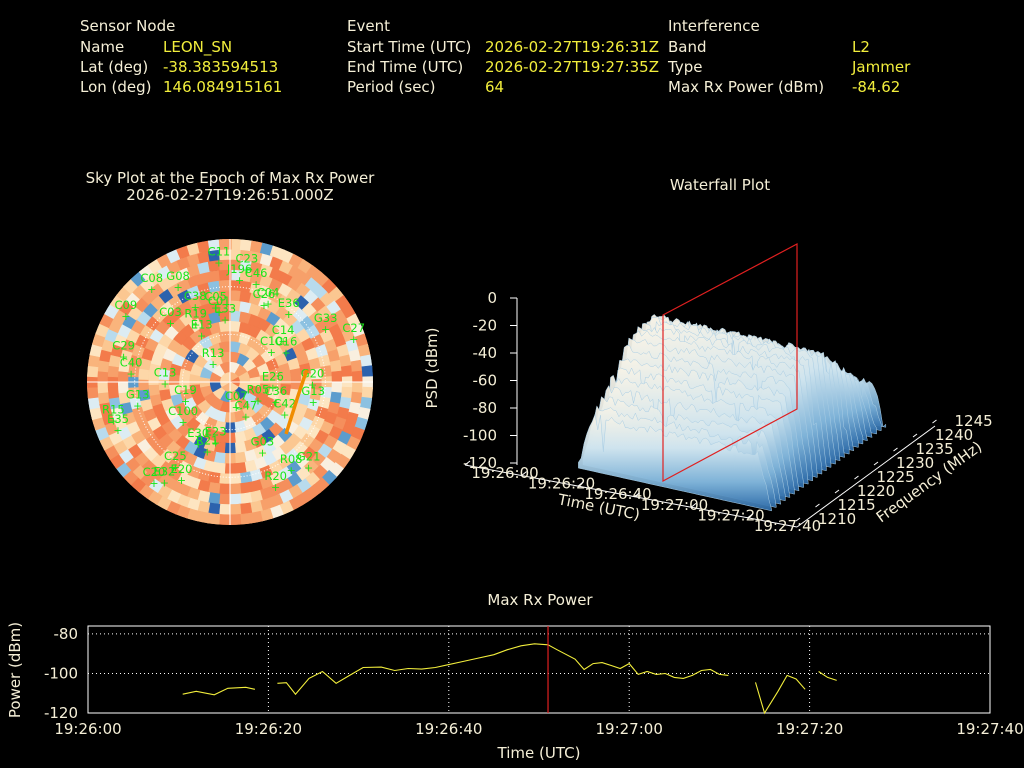 The height and width of the screenshot is (768, 1024). What do you see at coordinates (617, 494) in the screenshot?
I see `waterfall-time-tick-label: 19:26:40` at bounding box center [617, 494].